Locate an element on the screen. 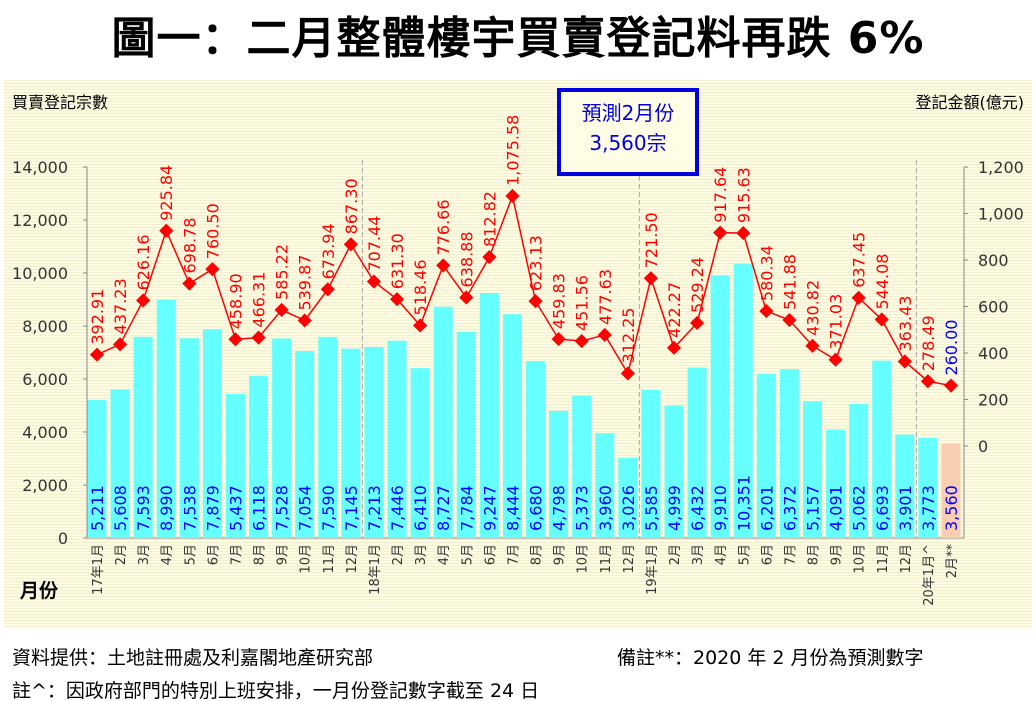  line-value-label: 541.88 is located at coordinates (789, 282).